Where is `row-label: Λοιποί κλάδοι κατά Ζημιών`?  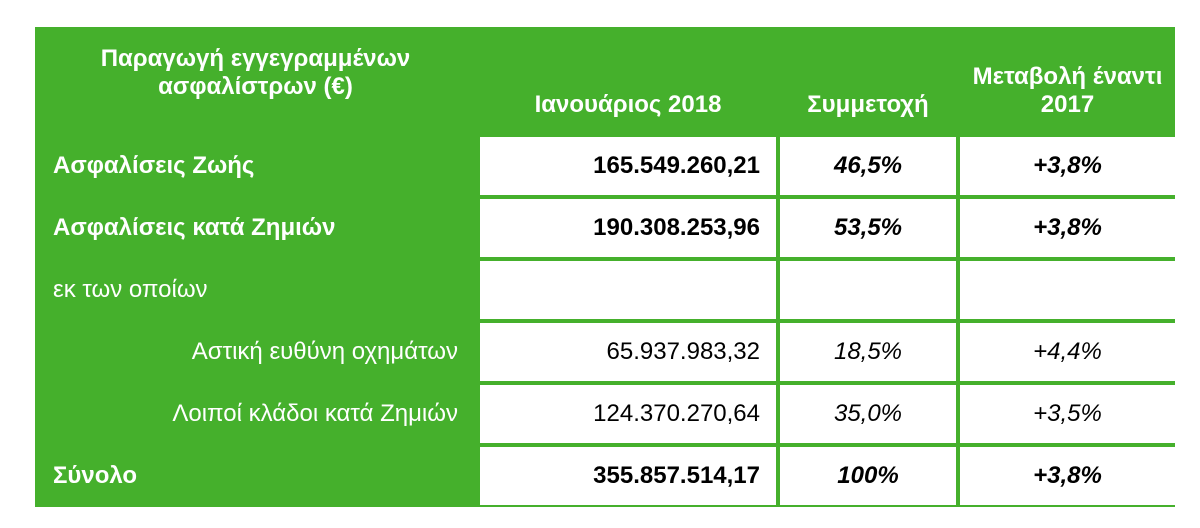 row-label: Λοιποί κλάδοι κατά Ζημιών is located at coordinates (315, 413).